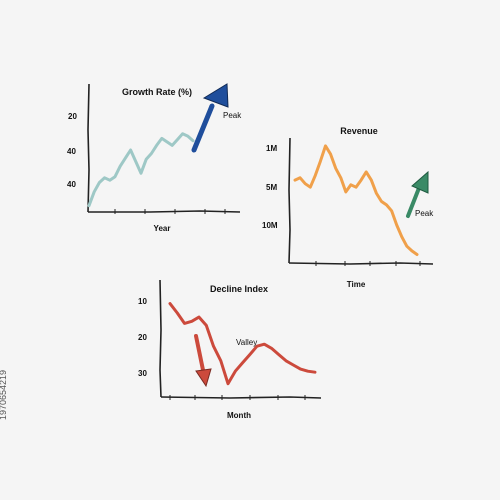 Image resolution: width=500 pixels, height=500 pixels. I want to click on growth-annotation: Peak, so click(232, 115).